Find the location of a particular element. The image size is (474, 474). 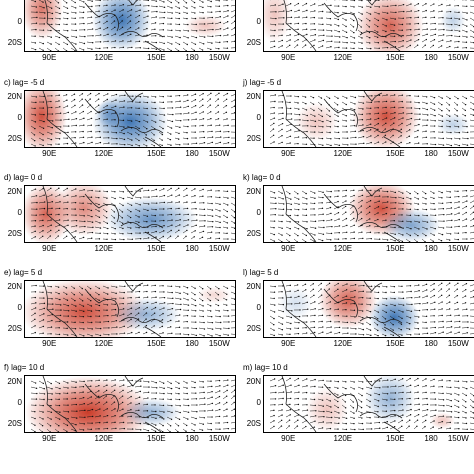

panel-title: l) lag= 5 d is located at coordinates (261, 272).